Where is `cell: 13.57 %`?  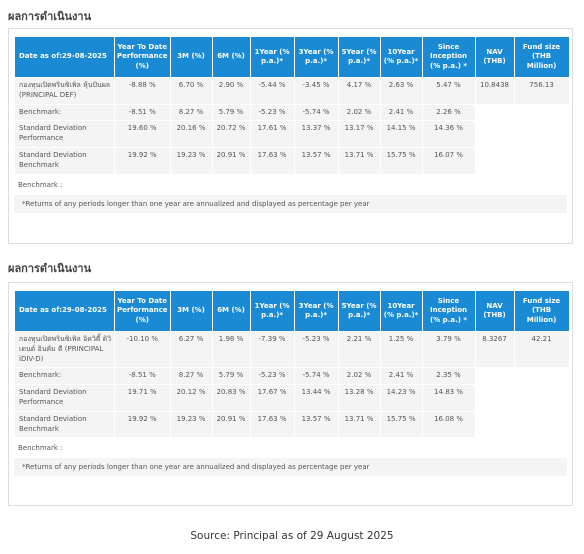
cell: 13.57 % is located at coordinates (316, 424).